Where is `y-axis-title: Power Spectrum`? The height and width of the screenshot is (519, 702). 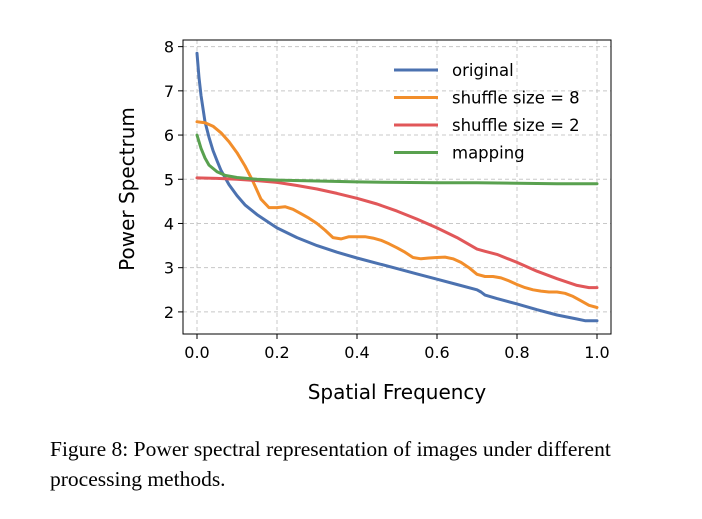 y-axis-title: Power Spectrum is located at coordinates (127, 189).